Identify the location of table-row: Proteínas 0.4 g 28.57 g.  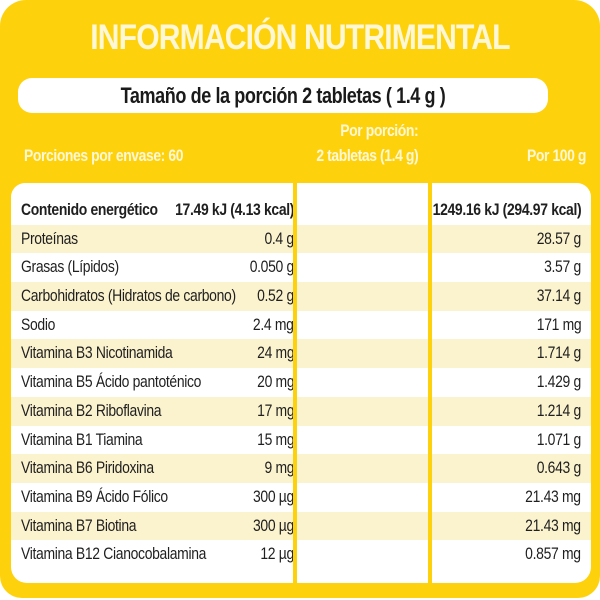
(301, 239).